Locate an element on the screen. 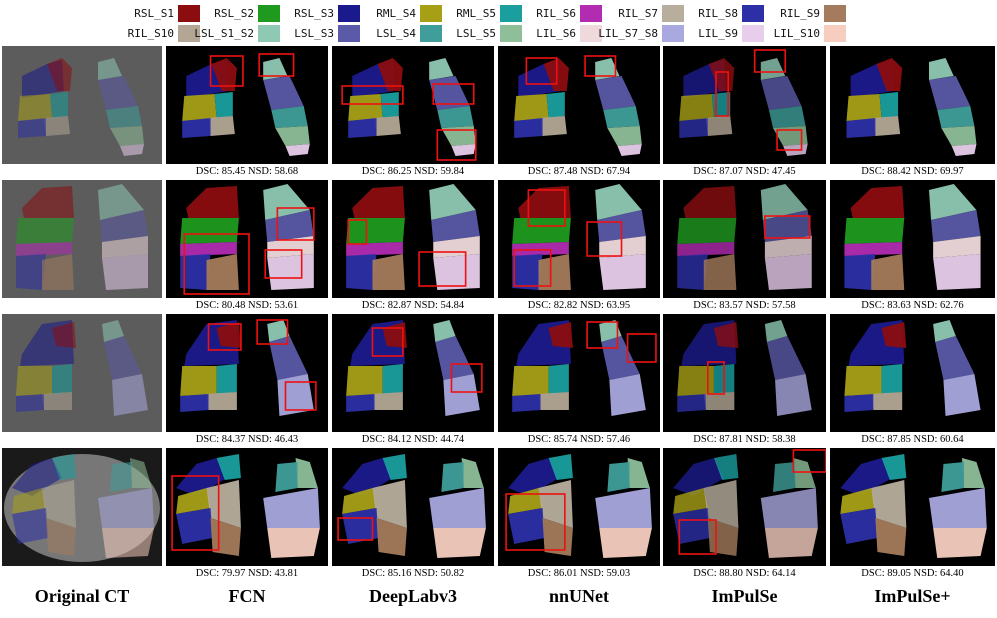 This screenshot has width=997, height=618. legend-label: LIL_S10 is located at coordinates (796, 33).